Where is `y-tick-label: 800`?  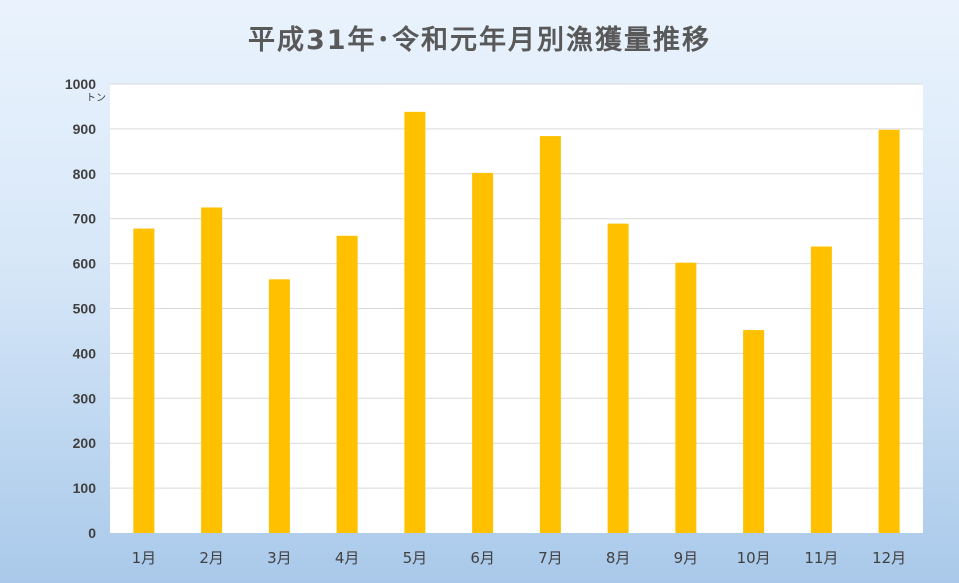
y-tick-label: 800 is located at coordinates (85, 174).